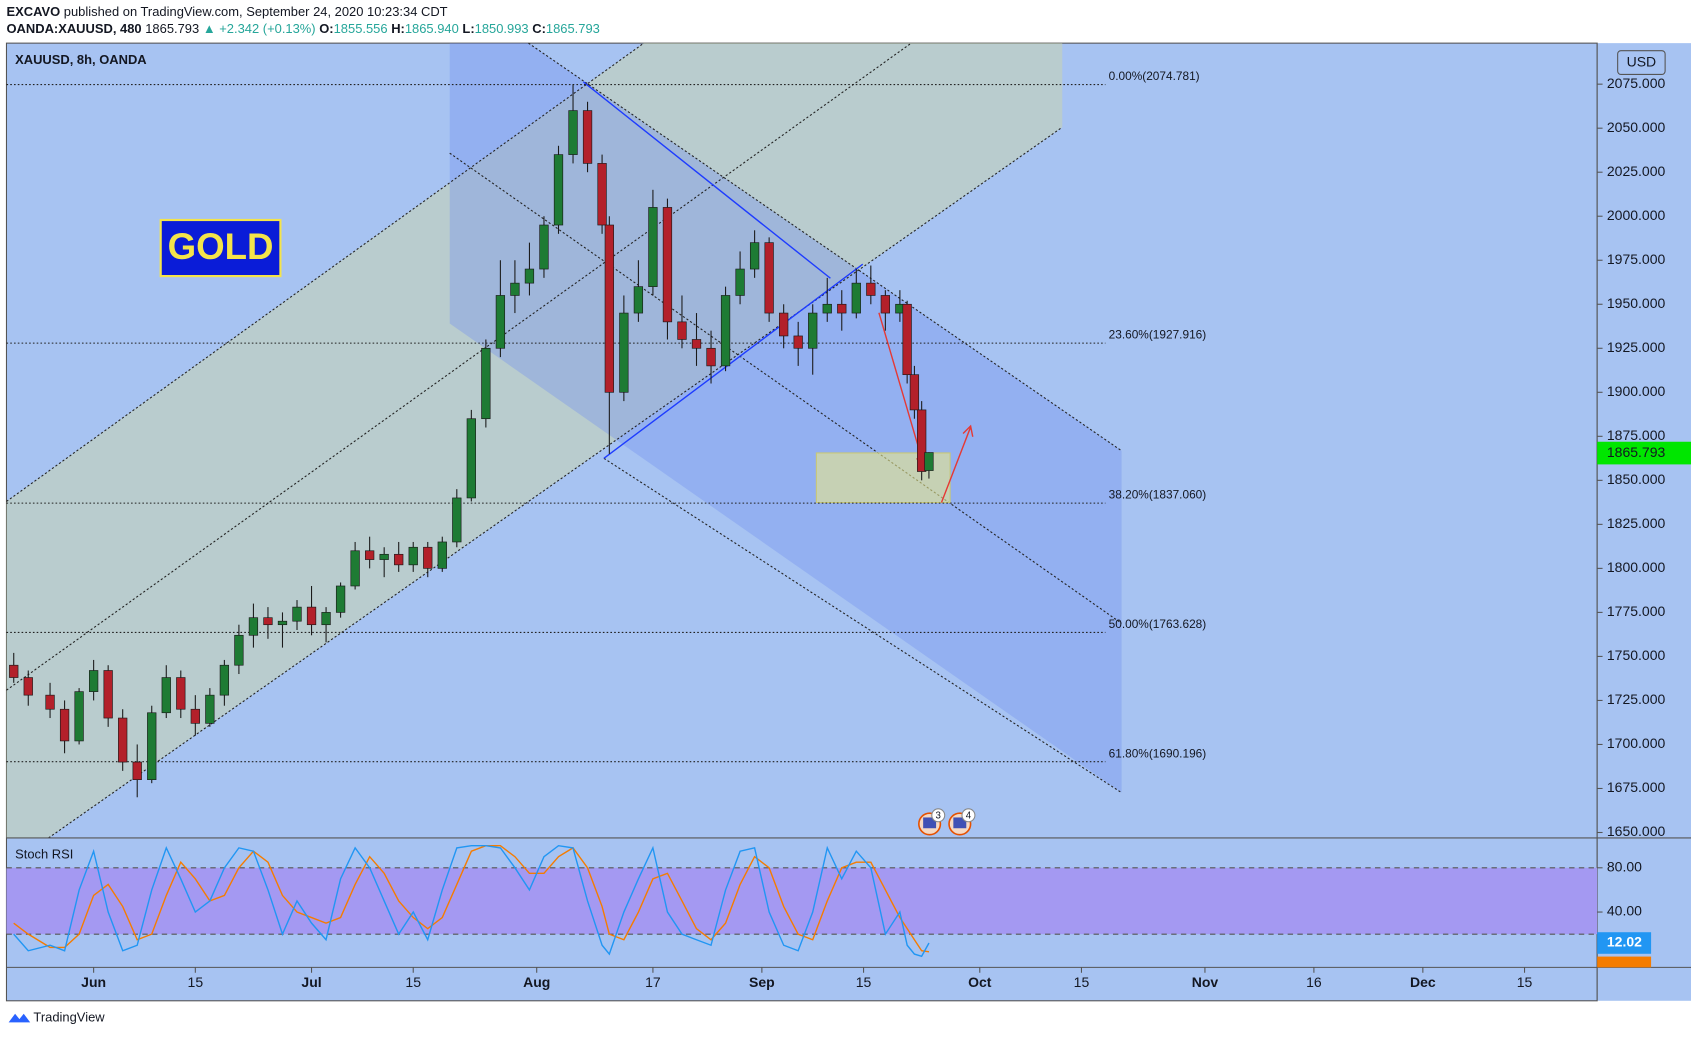 This screenshot has height=1038, width=1691. What do you see at coordinates (1636, 171) in the screenshot?
I see `y-tick-label: 2025.000` at bounding box center [1636, 171].